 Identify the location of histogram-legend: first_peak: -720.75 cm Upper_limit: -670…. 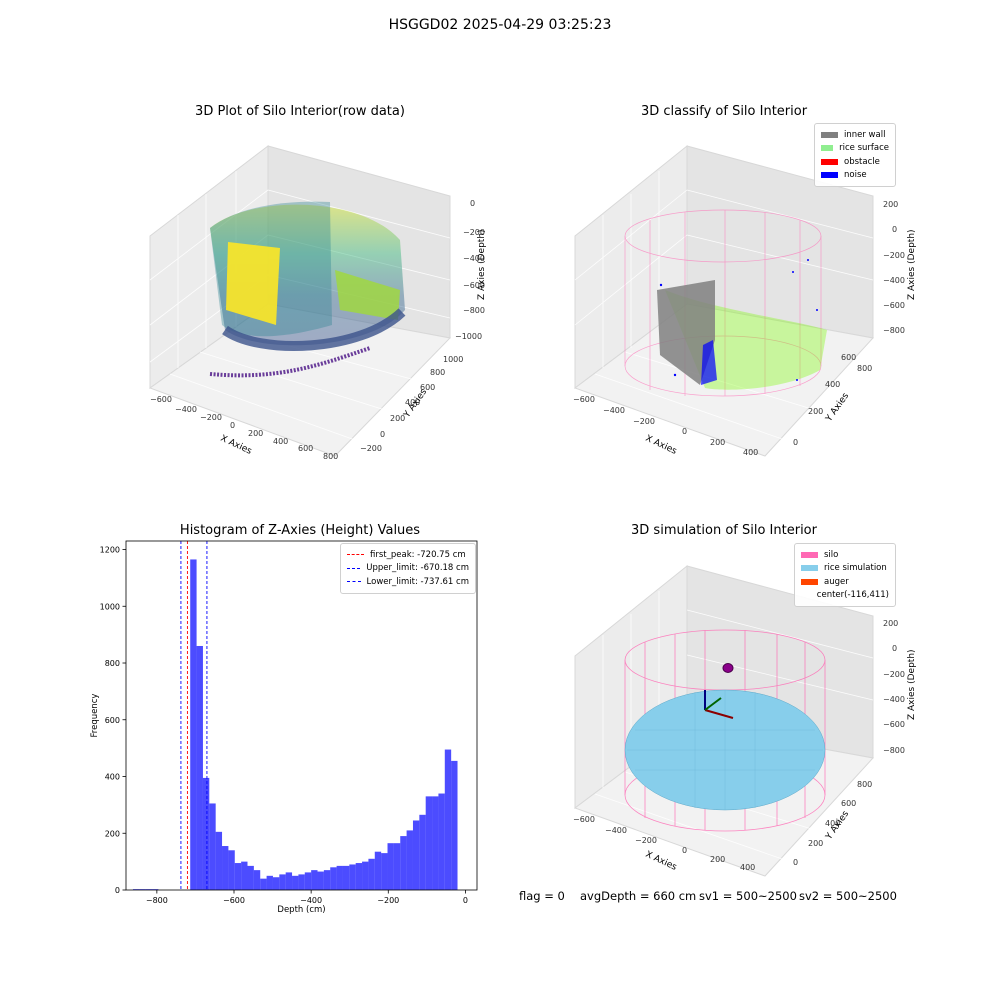
(408, 568).